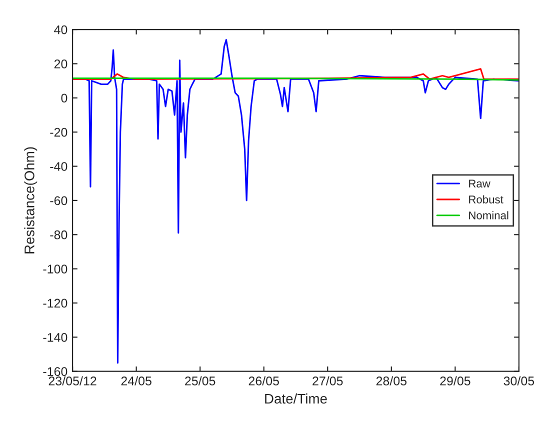  What do you see at coordinates (72, 381) in the screenshot?
I see `x-tick-label: 23/05/12` at bounding box center [72, 381].